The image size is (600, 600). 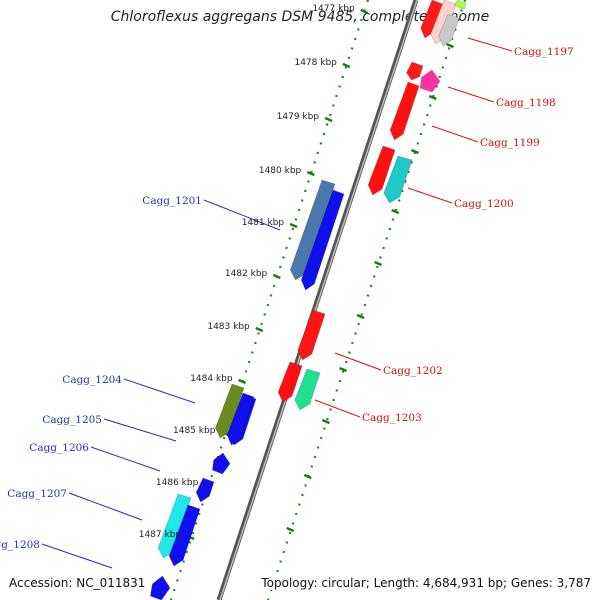 I want to click on kbp-label: 1487 kbp, so click(x=160, y=535).